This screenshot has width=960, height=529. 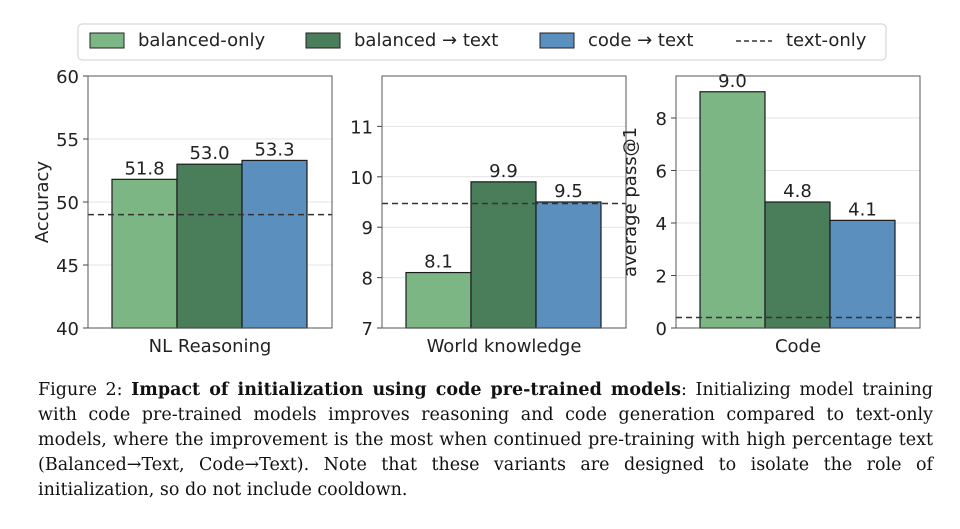 What do you see at coordinates (661, 277) in the screenshot?
I see `y-tick-label-2-2: 2` at bounding box center [661, 277].